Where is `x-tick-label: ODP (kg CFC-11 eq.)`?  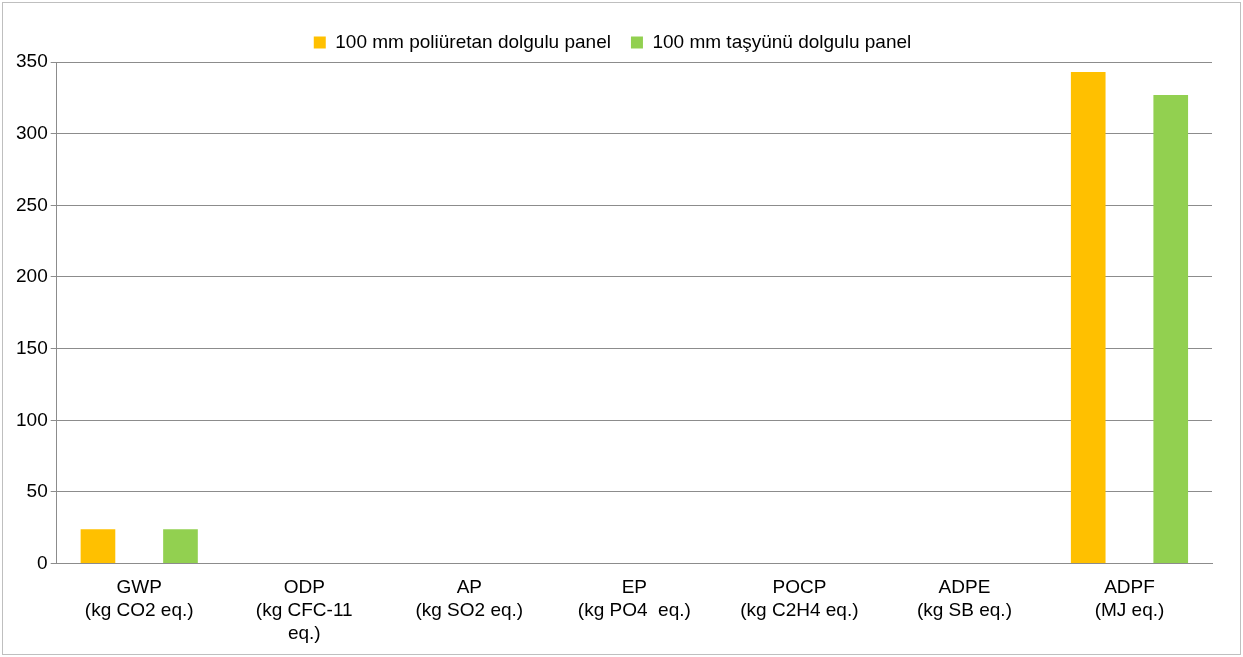 x-tick-label: ODP (kg CFC-11 eq.) is located at coordinates (304, 609).